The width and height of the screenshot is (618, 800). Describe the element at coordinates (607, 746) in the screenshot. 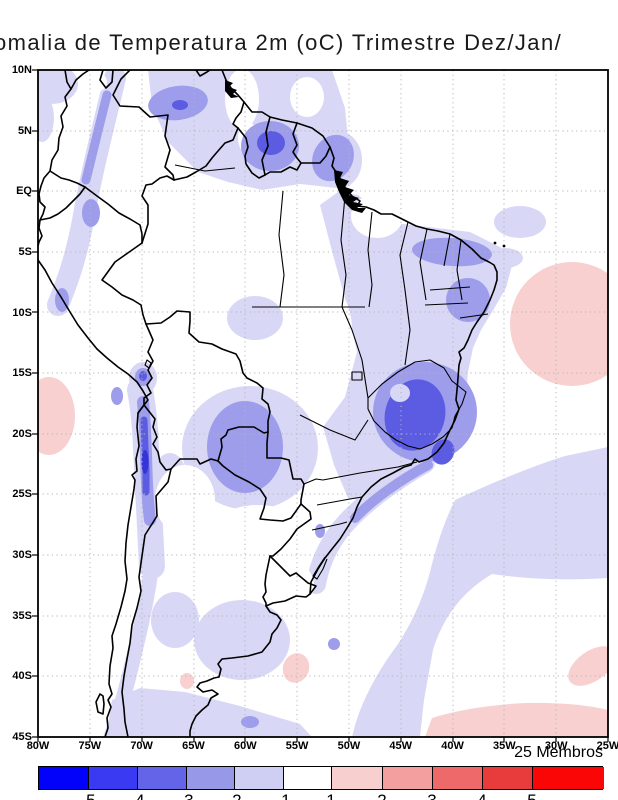

I see `lon-label: 25W` at that location.